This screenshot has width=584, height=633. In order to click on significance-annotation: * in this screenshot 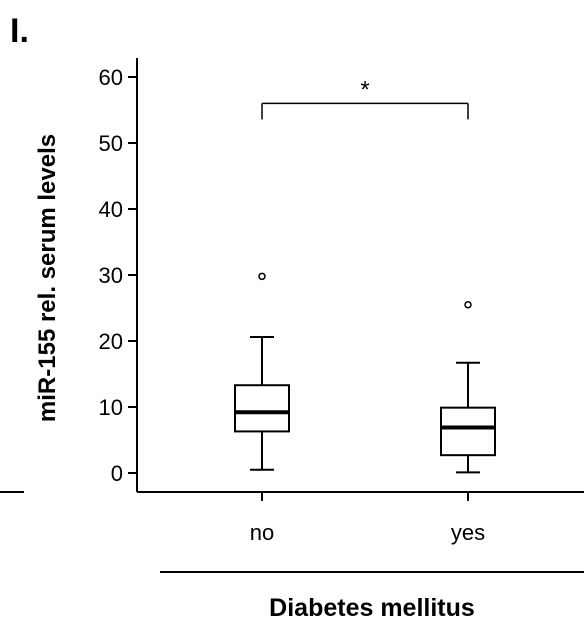, I will do `click(365, 98)`.